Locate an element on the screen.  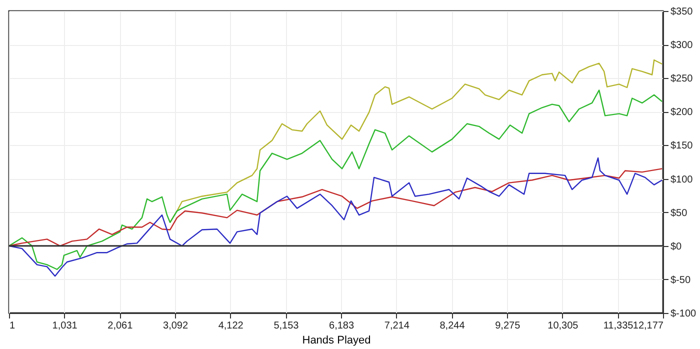
x-tick-label: 6,183 is located at coordinates (341, 326).